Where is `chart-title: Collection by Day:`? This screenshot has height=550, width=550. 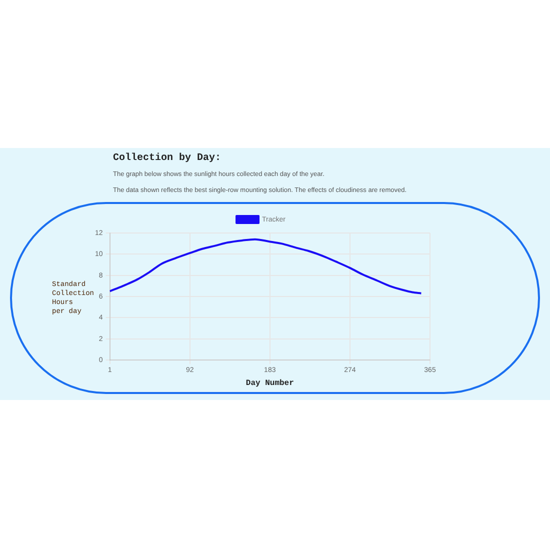
chart-title: Collection by Day: is located at coordinates (167, 158).